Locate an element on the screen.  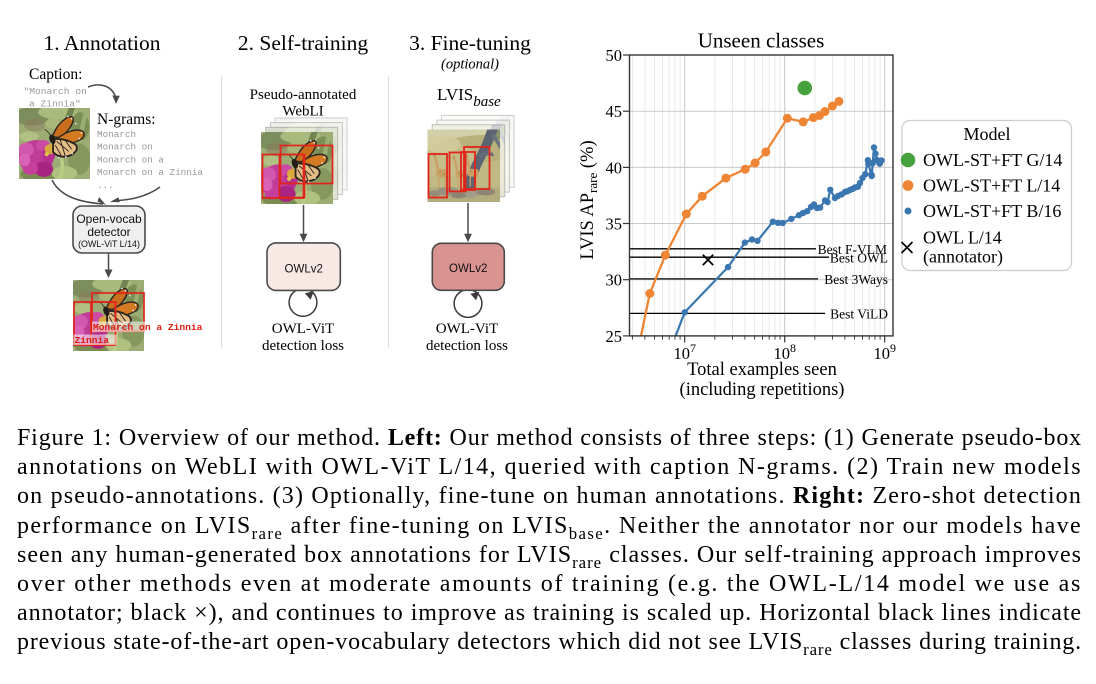
svg-text: 1. Annotation is located at coordinates (101, 43).